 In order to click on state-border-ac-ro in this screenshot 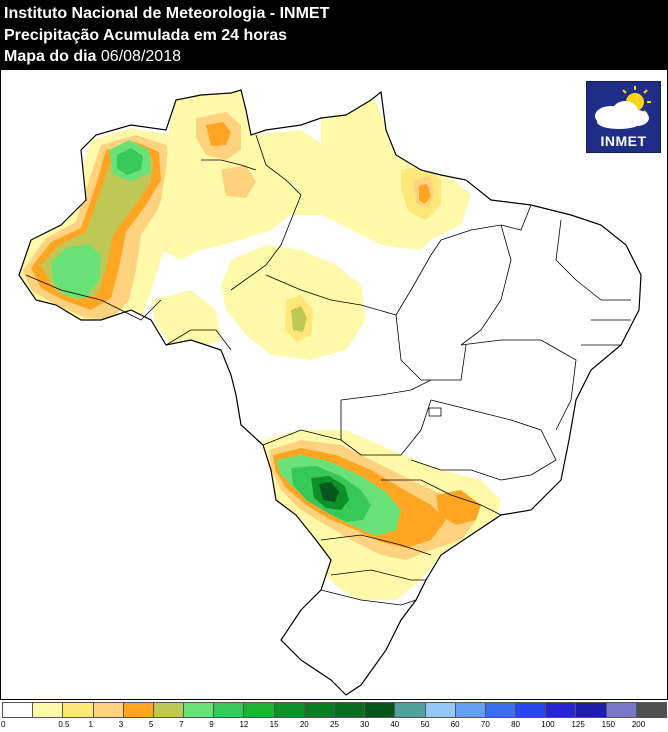, I will do `click(93, 297)`.